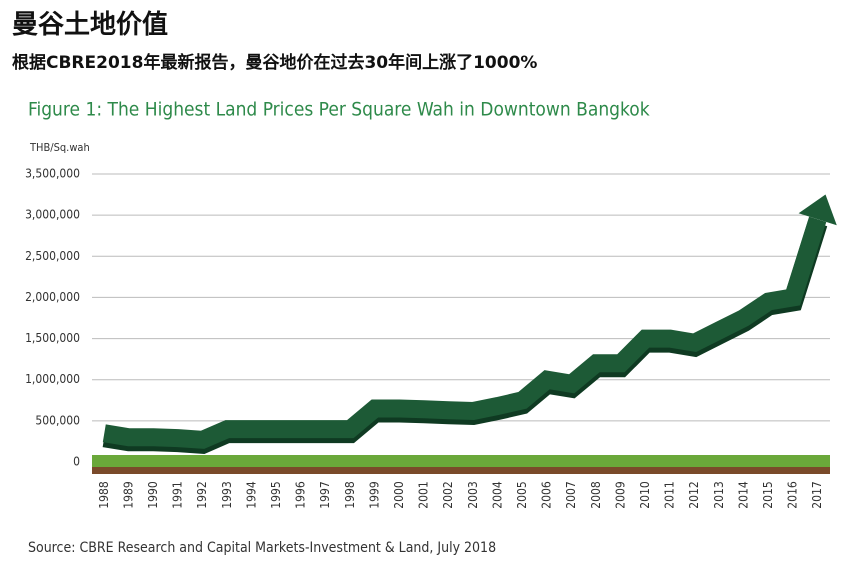 Image resolution: width=855 pixels, height=576 pixels. Describe the element at coordinates (350, 495) in the screenshot. I see `x-tick-label: 1998` at that location.